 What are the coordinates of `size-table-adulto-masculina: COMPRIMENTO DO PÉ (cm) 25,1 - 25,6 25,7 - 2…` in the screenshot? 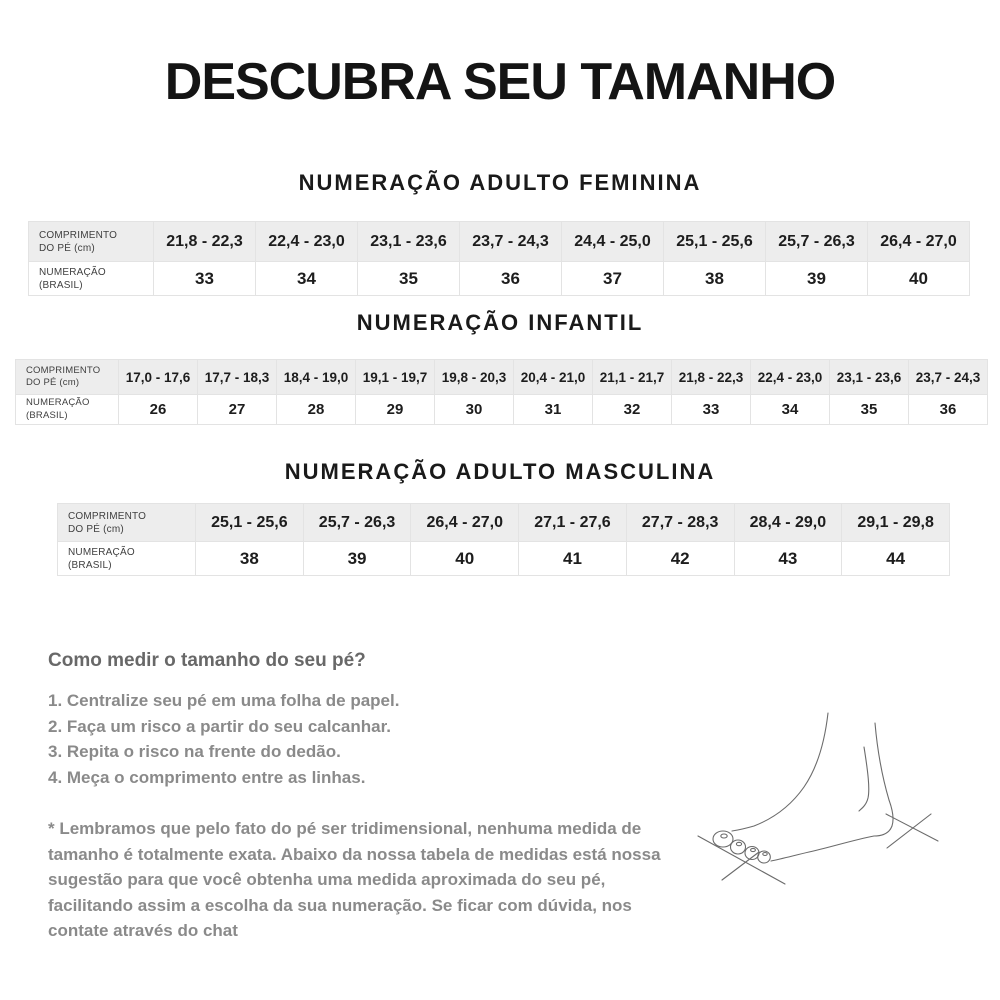 It's located at (503, 539).